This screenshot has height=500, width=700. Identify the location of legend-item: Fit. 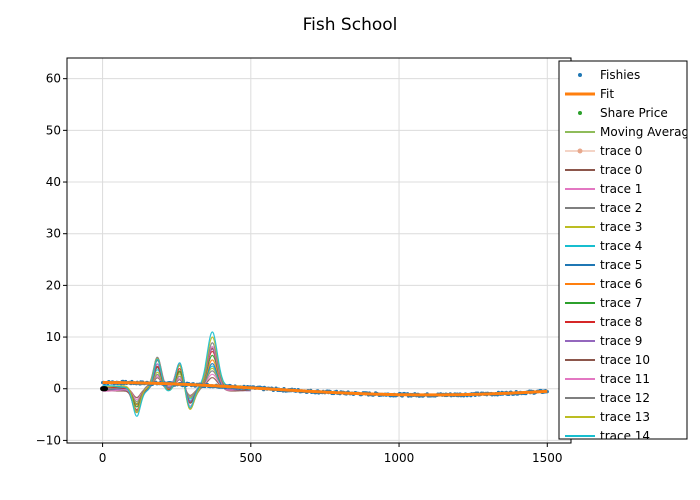
(589, 94).